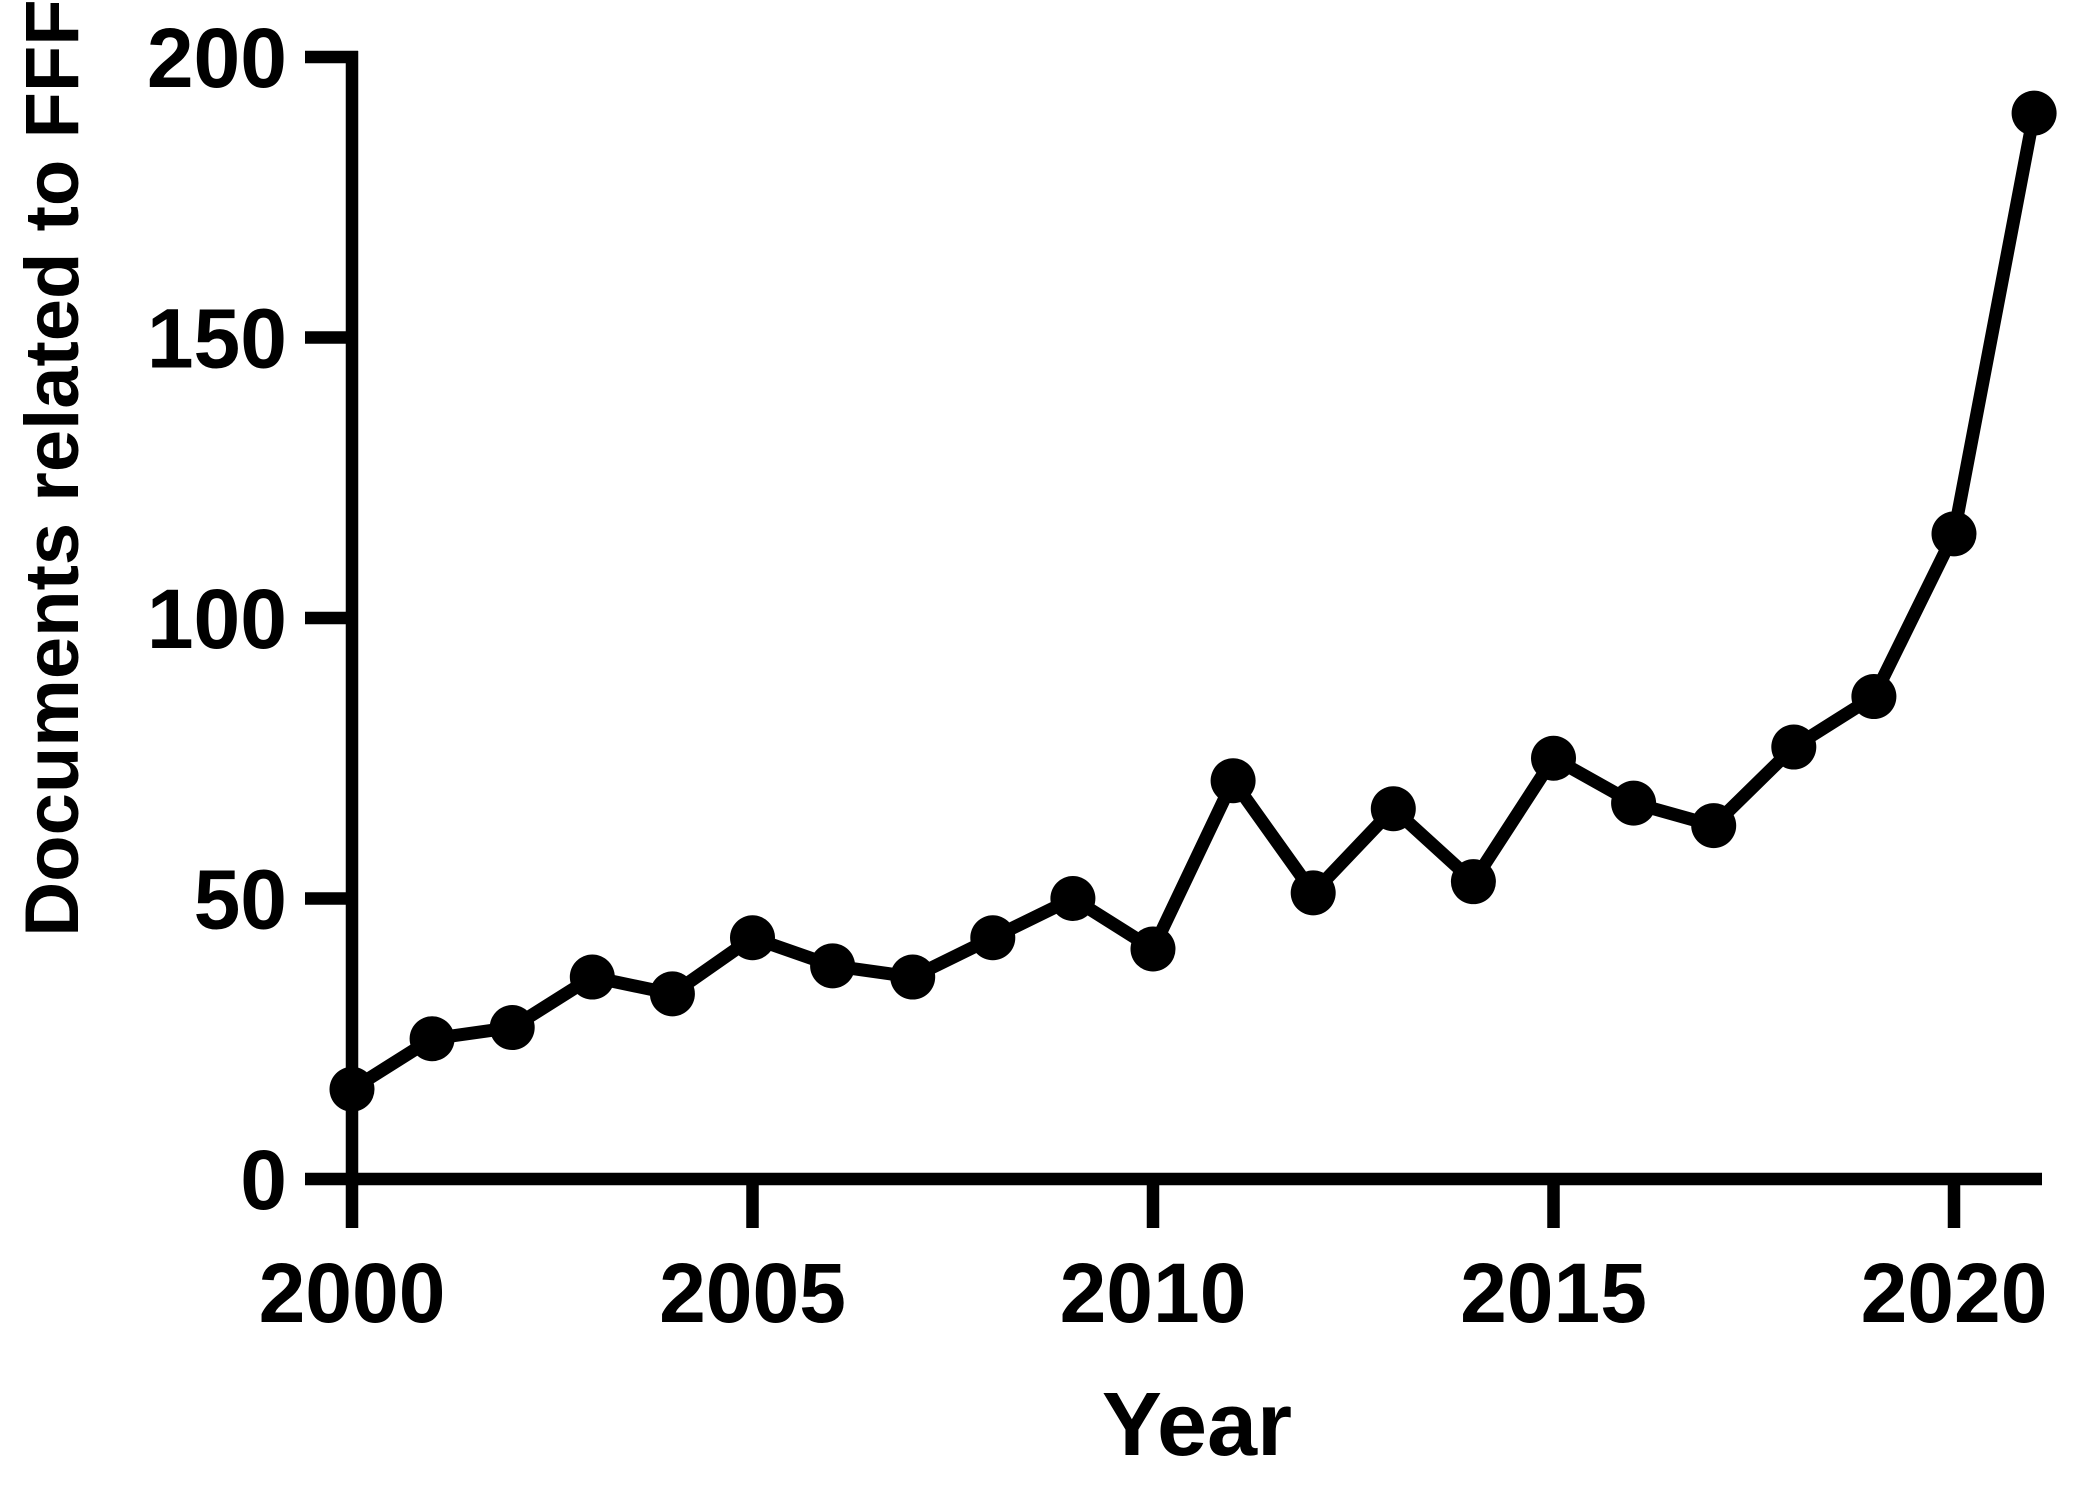  I want to click on data-point-2017, so click(1714, 826).